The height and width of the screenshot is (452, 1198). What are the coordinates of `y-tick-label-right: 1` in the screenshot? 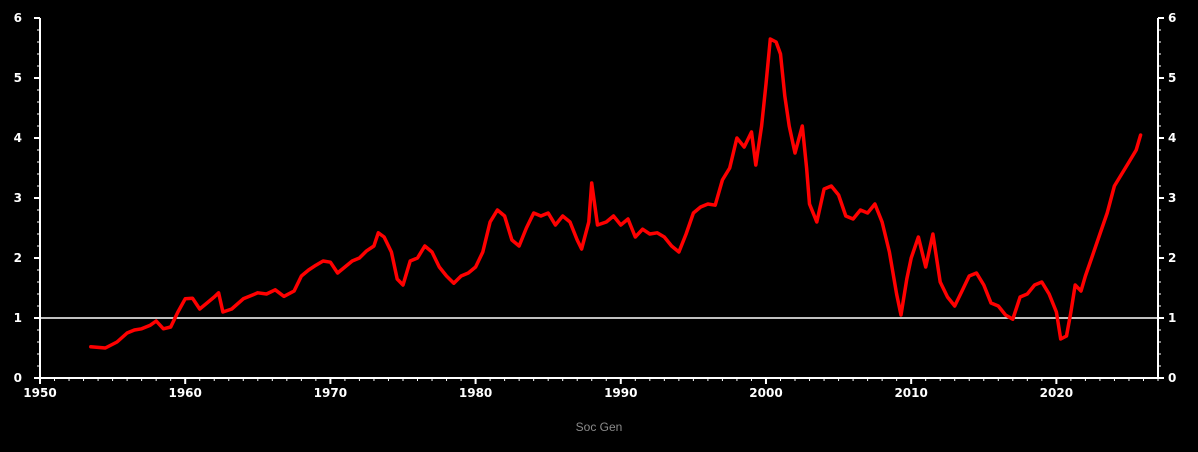 It's located at (1172, 318).